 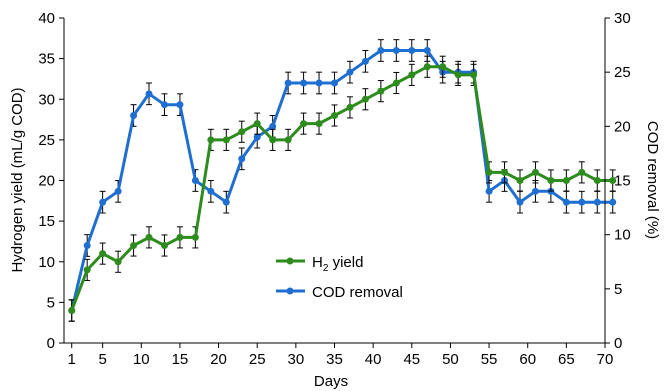 I want to click on legend-h2-label: H2 yield, so click(x=337, y=264).